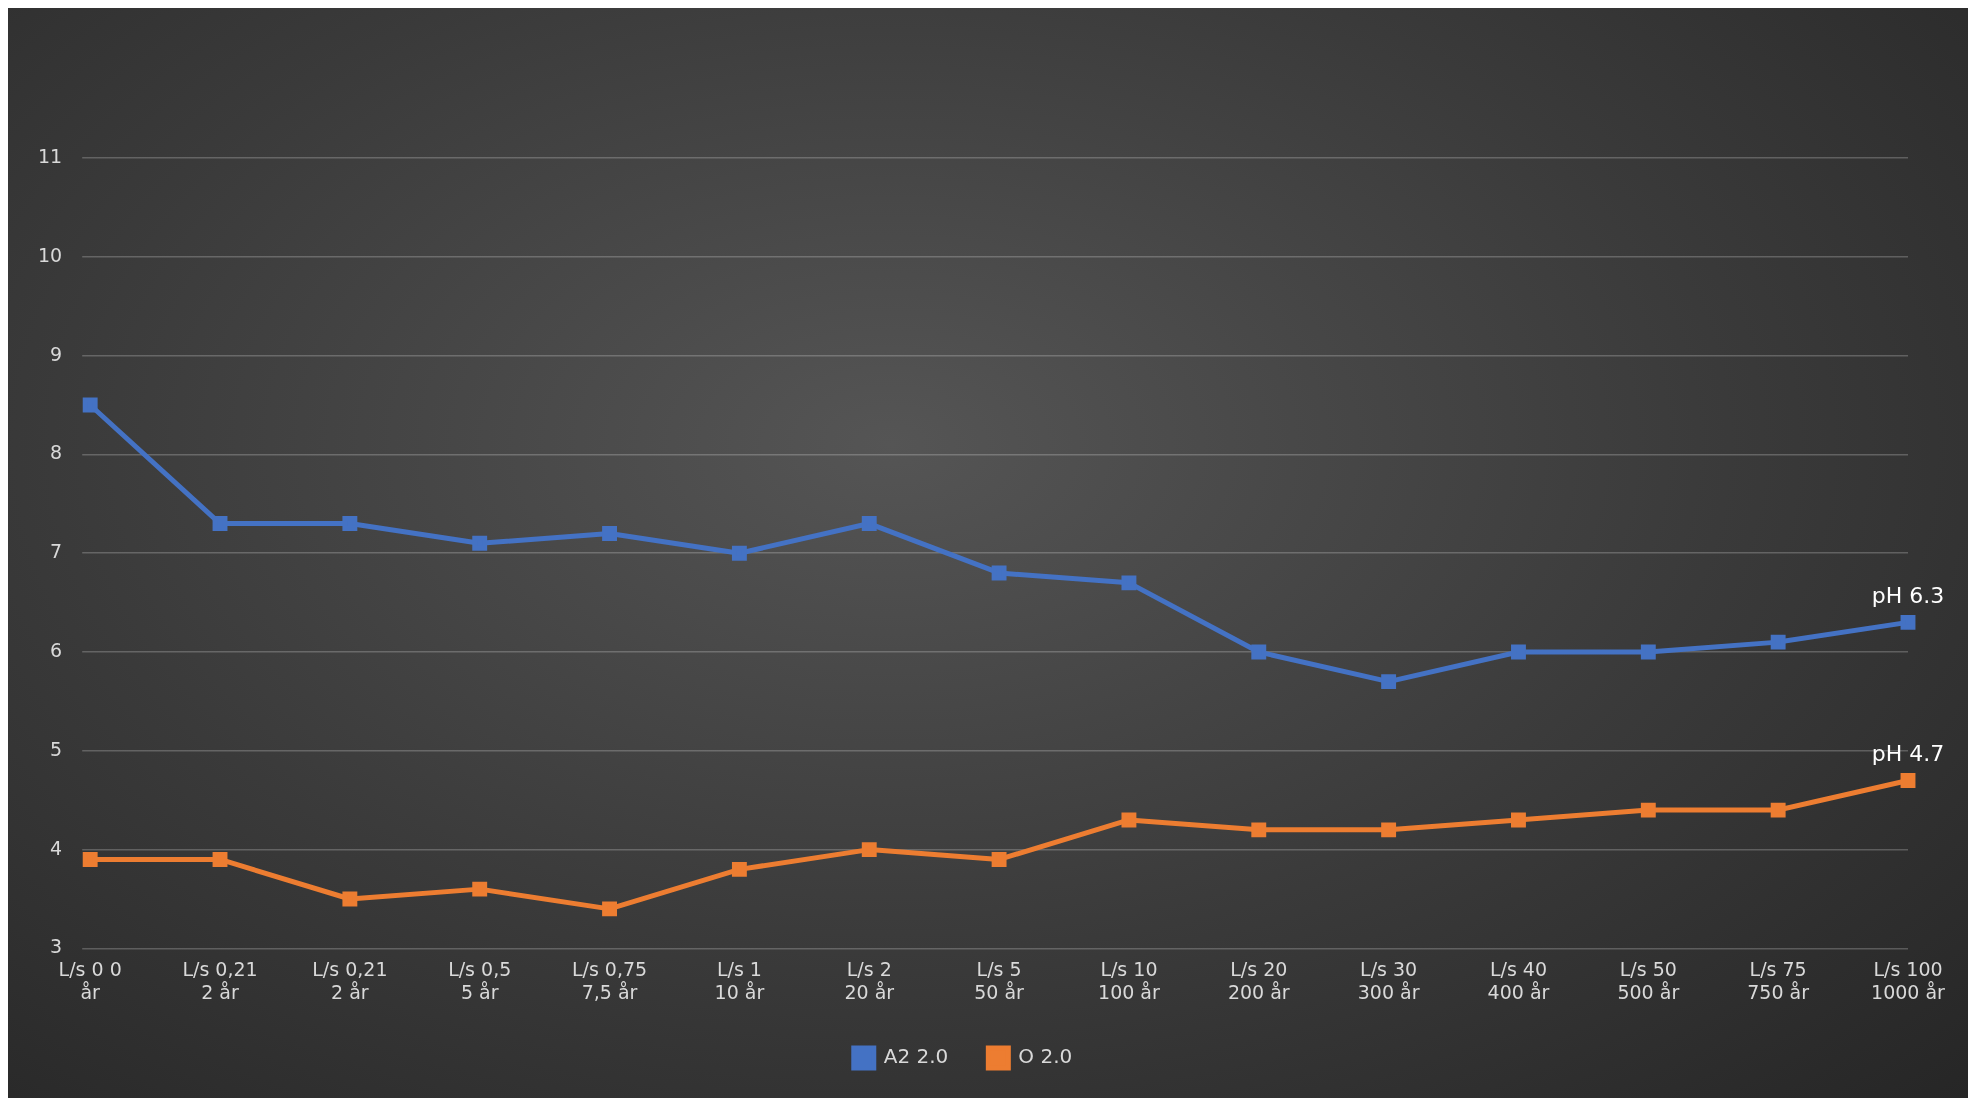  What do you see at coordinates (56, 452) in the screenshot?
I see `y-tick-label: 8` at bounding box center [56, 452].